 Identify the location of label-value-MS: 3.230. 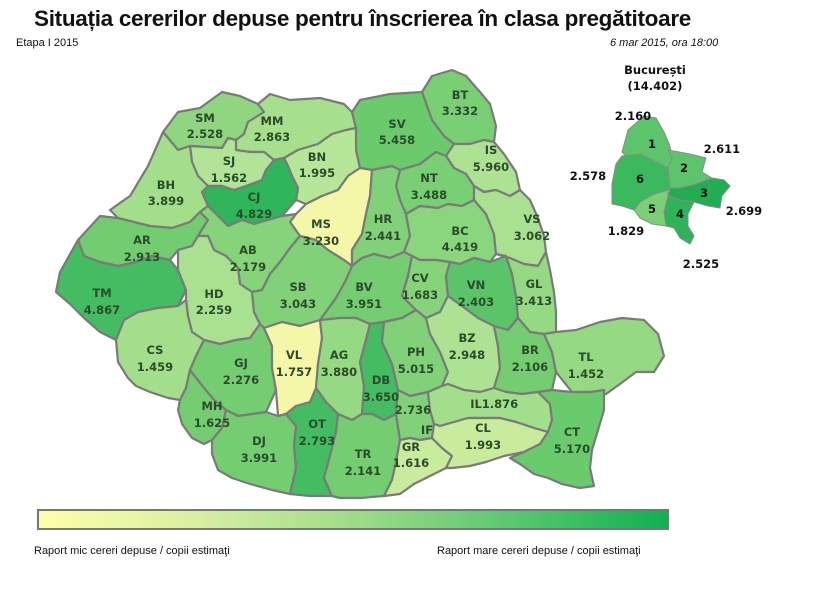
(321, 241).